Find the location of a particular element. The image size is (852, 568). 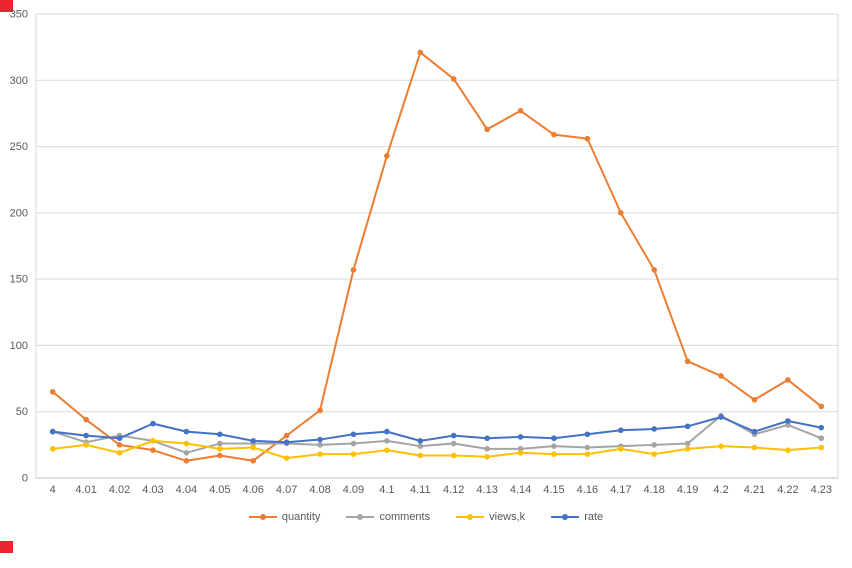

series-line-viewsk is located at coordinates (437, 449).